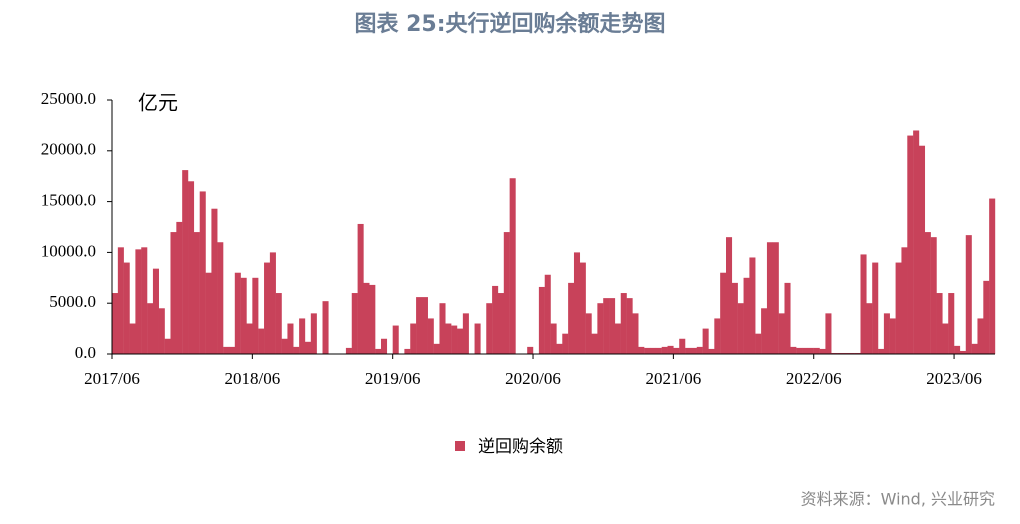  I want to click on chart-title: 图表 25:央行逆回购余额走势图, so click(509, 24).